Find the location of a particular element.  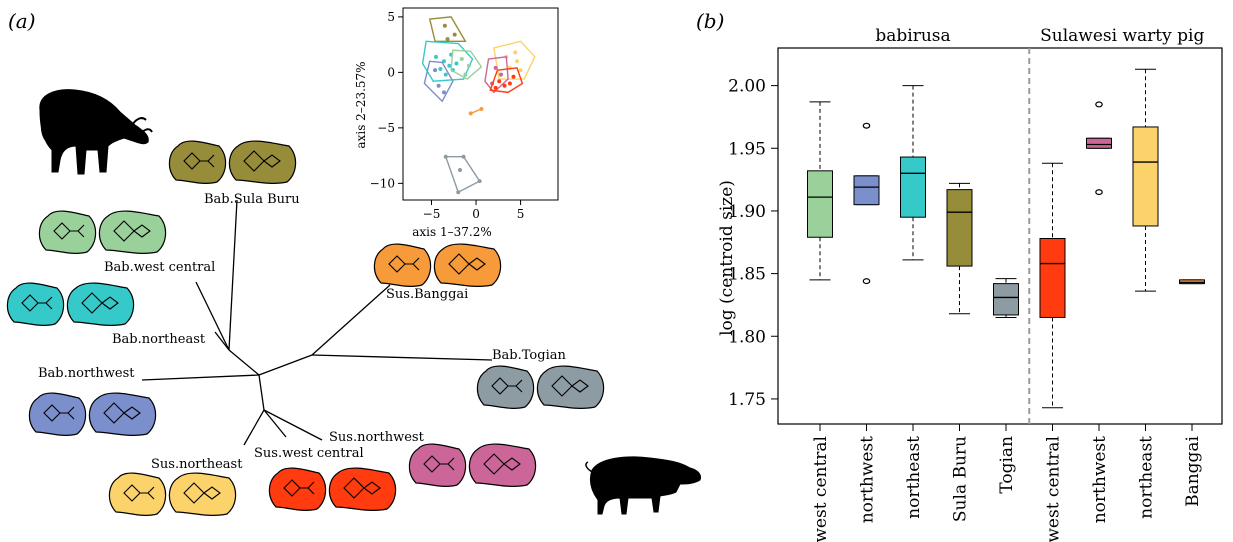

babirusa-silhouette is located at coordinates (96, 132).